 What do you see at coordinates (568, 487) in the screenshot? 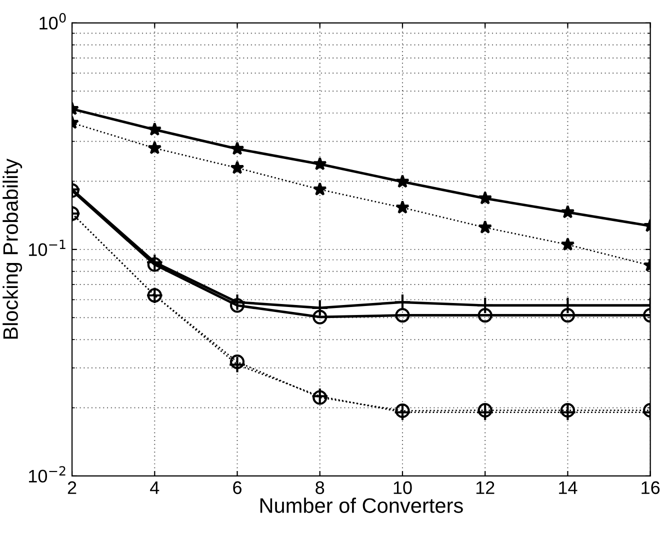
I see `x-tick-label: 14` at bounding box center [568, 487].